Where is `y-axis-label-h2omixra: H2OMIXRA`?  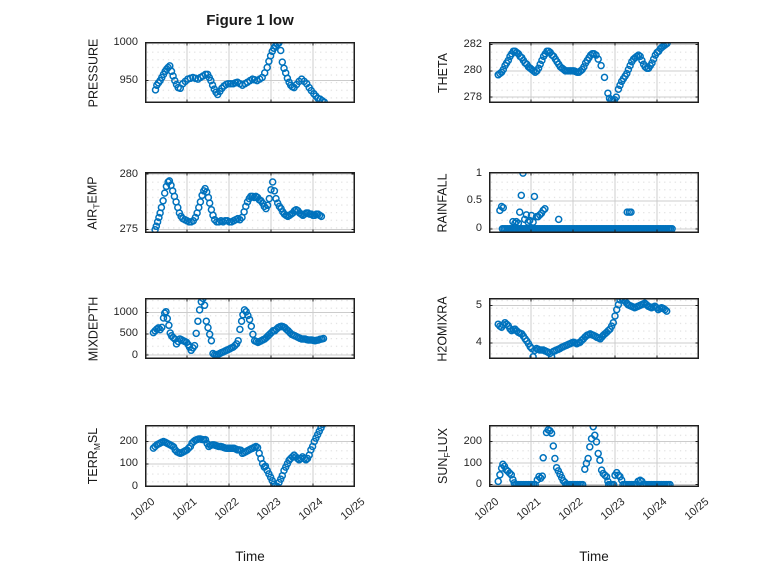 y-axis-label-h2omixra: H2OMIXRA is located at coordinates (443, 328).